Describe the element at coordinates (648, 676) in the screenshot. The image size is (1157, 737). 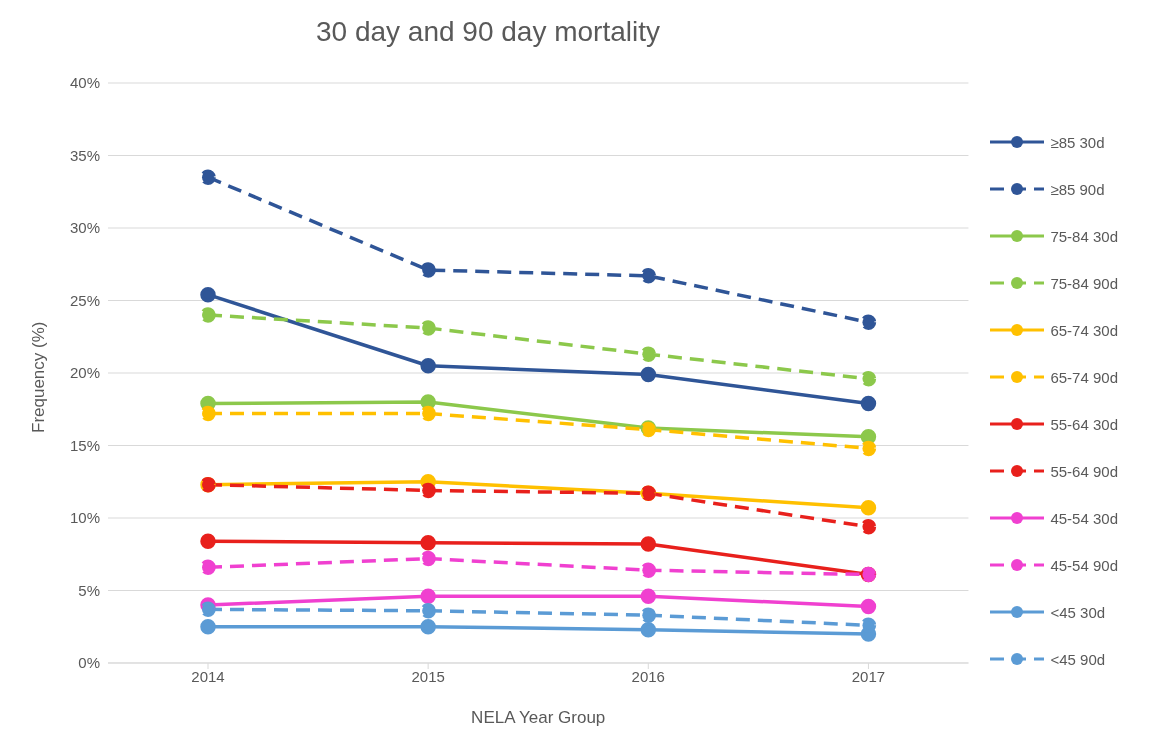
I see `x-tick-label: 2016` at that location.